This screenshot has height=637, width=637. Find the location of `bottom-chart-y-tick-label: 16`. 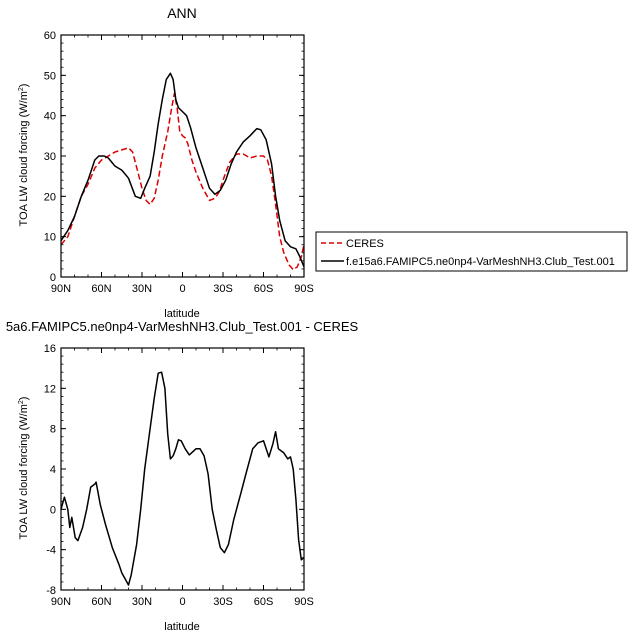

bottom-chart-y-tick-label: 16 is located at coordinates (50, 349).